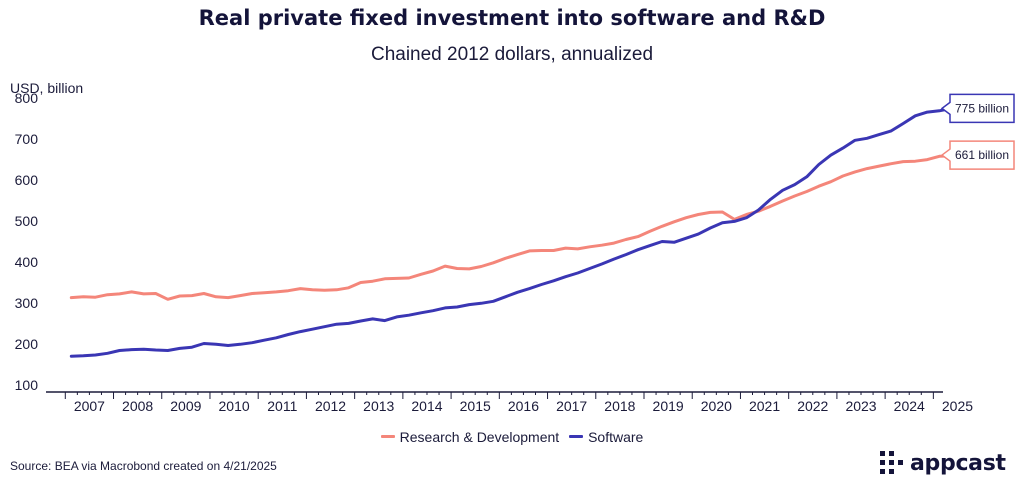  What do you see at coordinates (957, 406) in the screenshot?
I see `x-tick-label-2025: 2025` at bounding box center [957, 406].